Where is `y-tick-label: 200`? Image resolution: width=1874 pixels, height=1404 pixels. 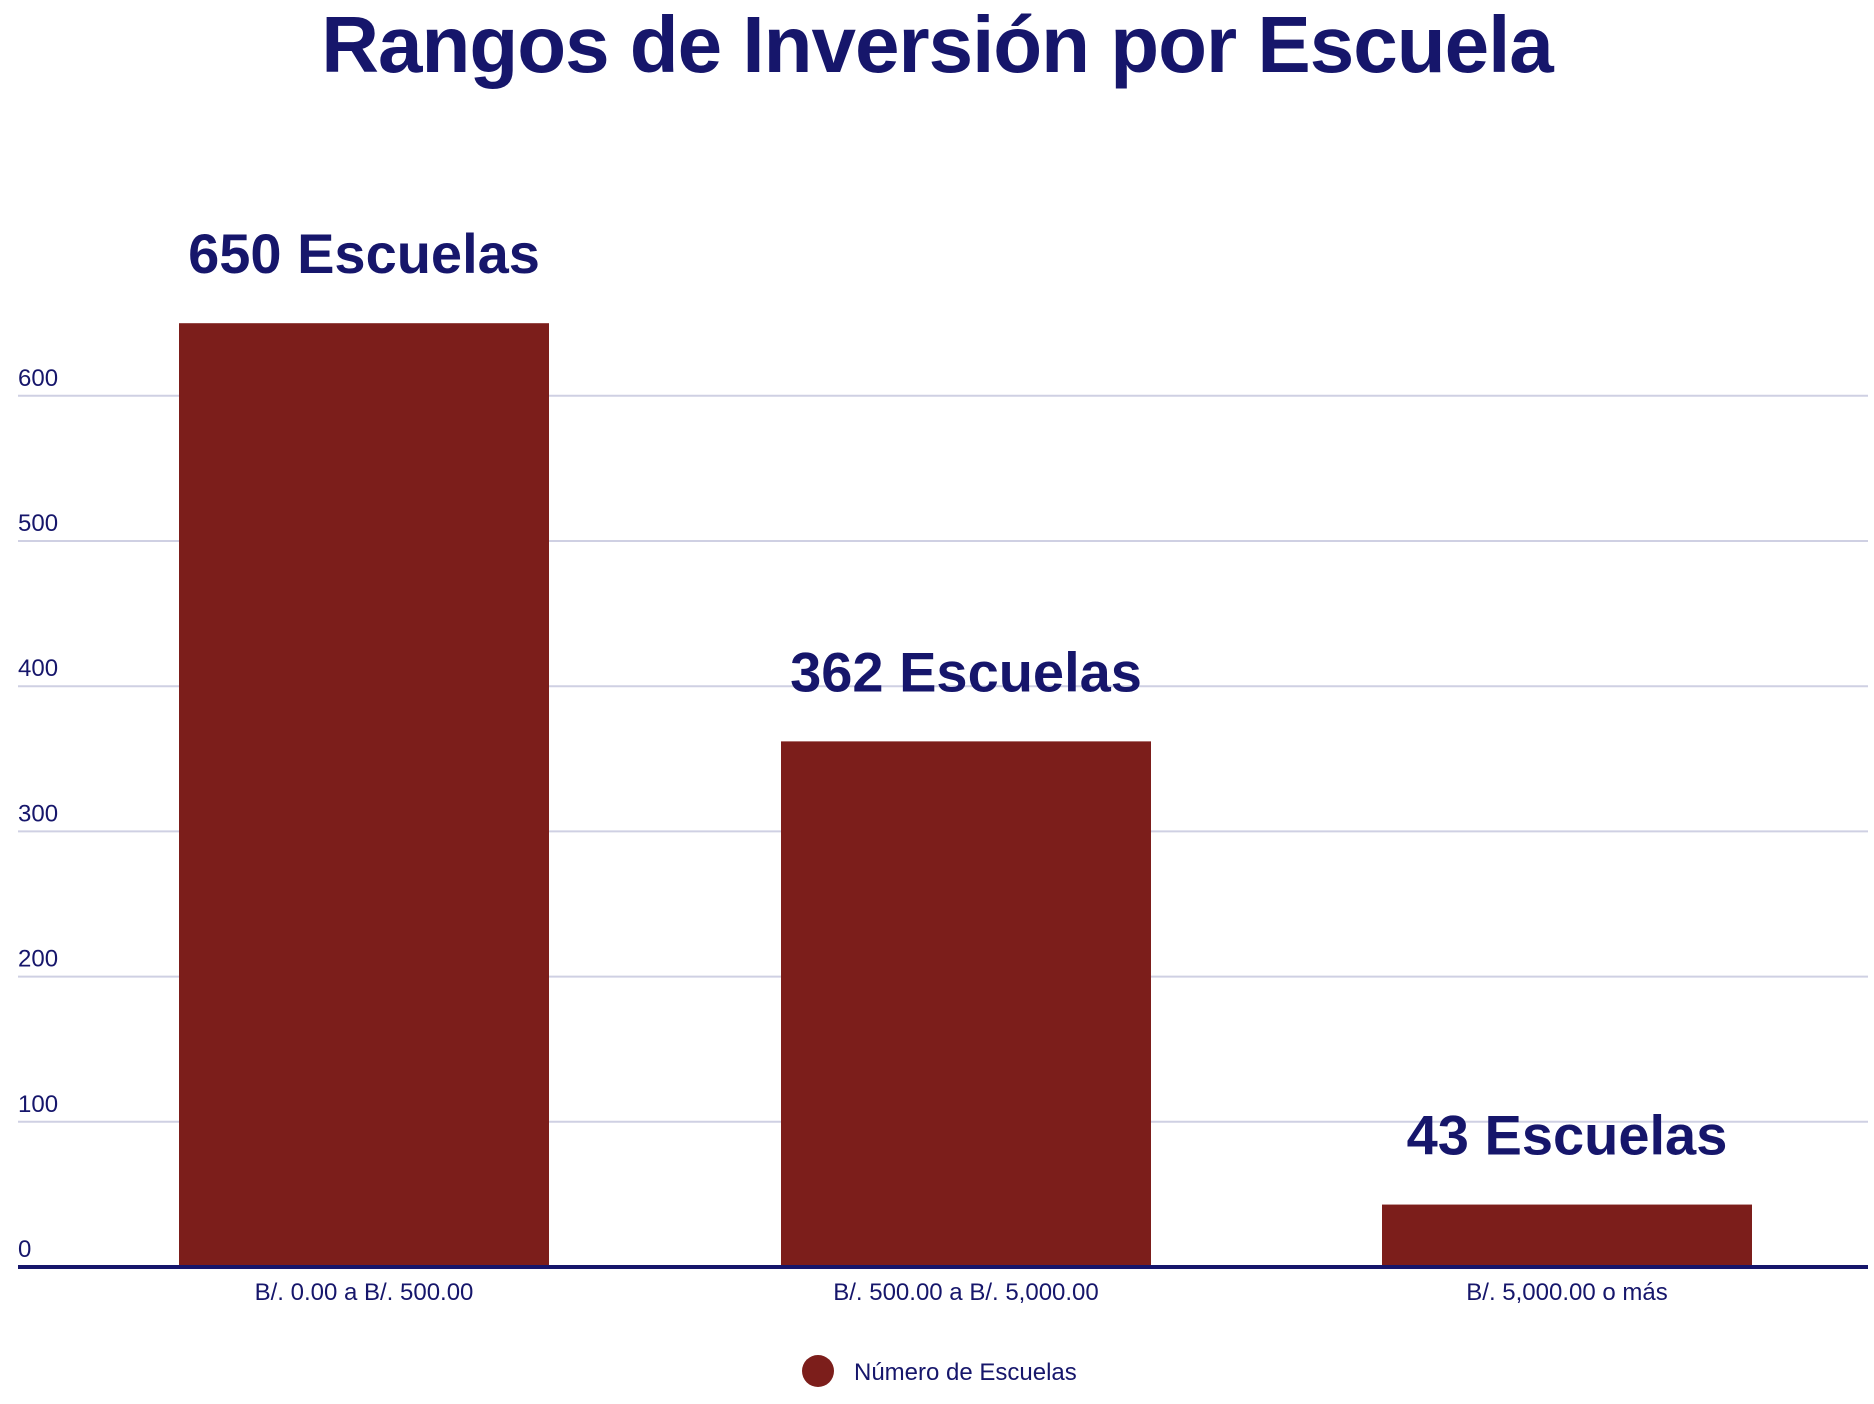 y-tick-label: 200 is located at coordinates (38, 959).